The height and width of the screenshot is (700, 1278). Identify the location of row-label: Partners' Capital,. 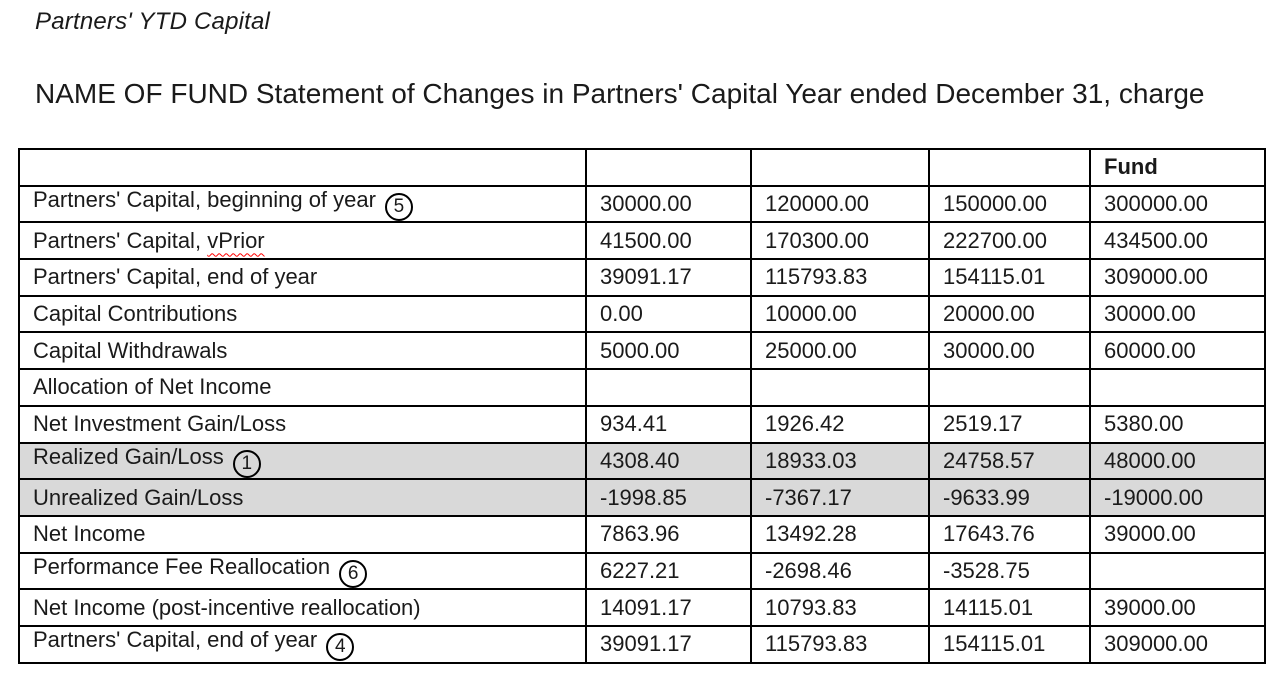
(117, 240).